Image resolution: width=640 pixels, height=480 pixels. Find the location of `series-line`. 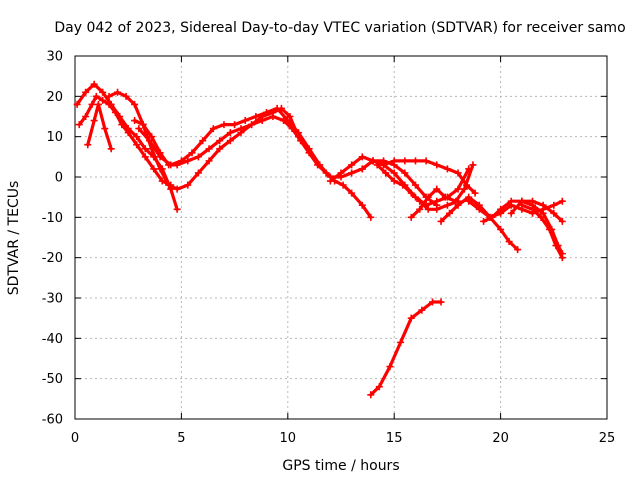

series-line is located at coordinates (406, 348).